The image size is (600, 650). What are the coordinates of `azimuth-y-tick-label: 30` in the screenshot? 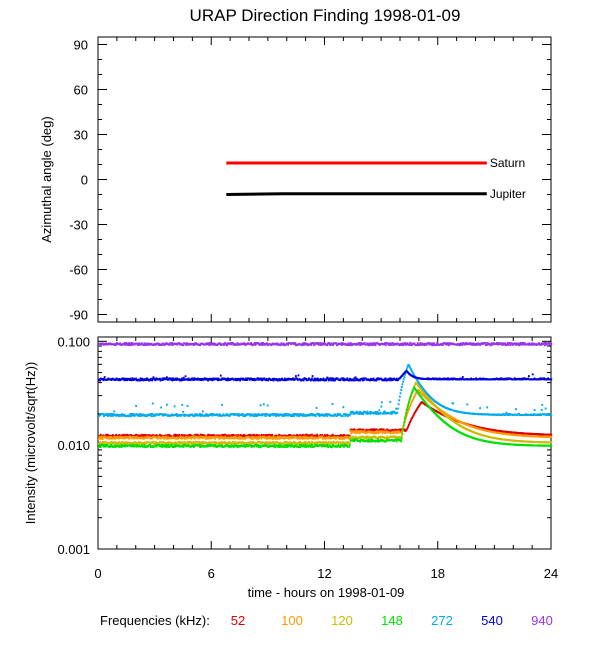 It's located at (81, 135).